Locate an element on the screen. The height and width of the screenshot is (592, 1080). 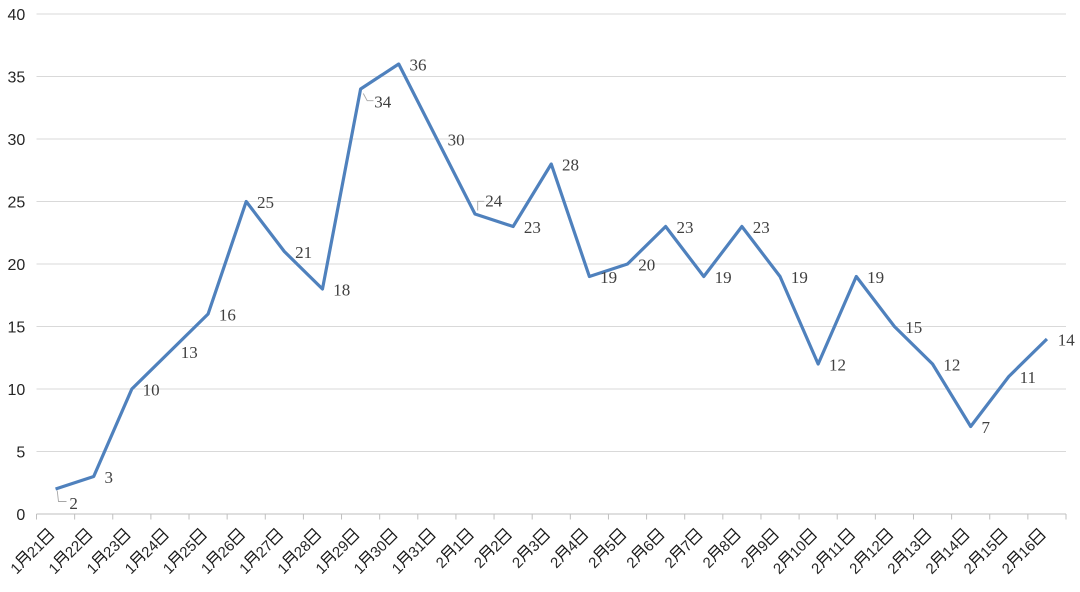
svg-text: 16 is located at coordinates (227, 315).